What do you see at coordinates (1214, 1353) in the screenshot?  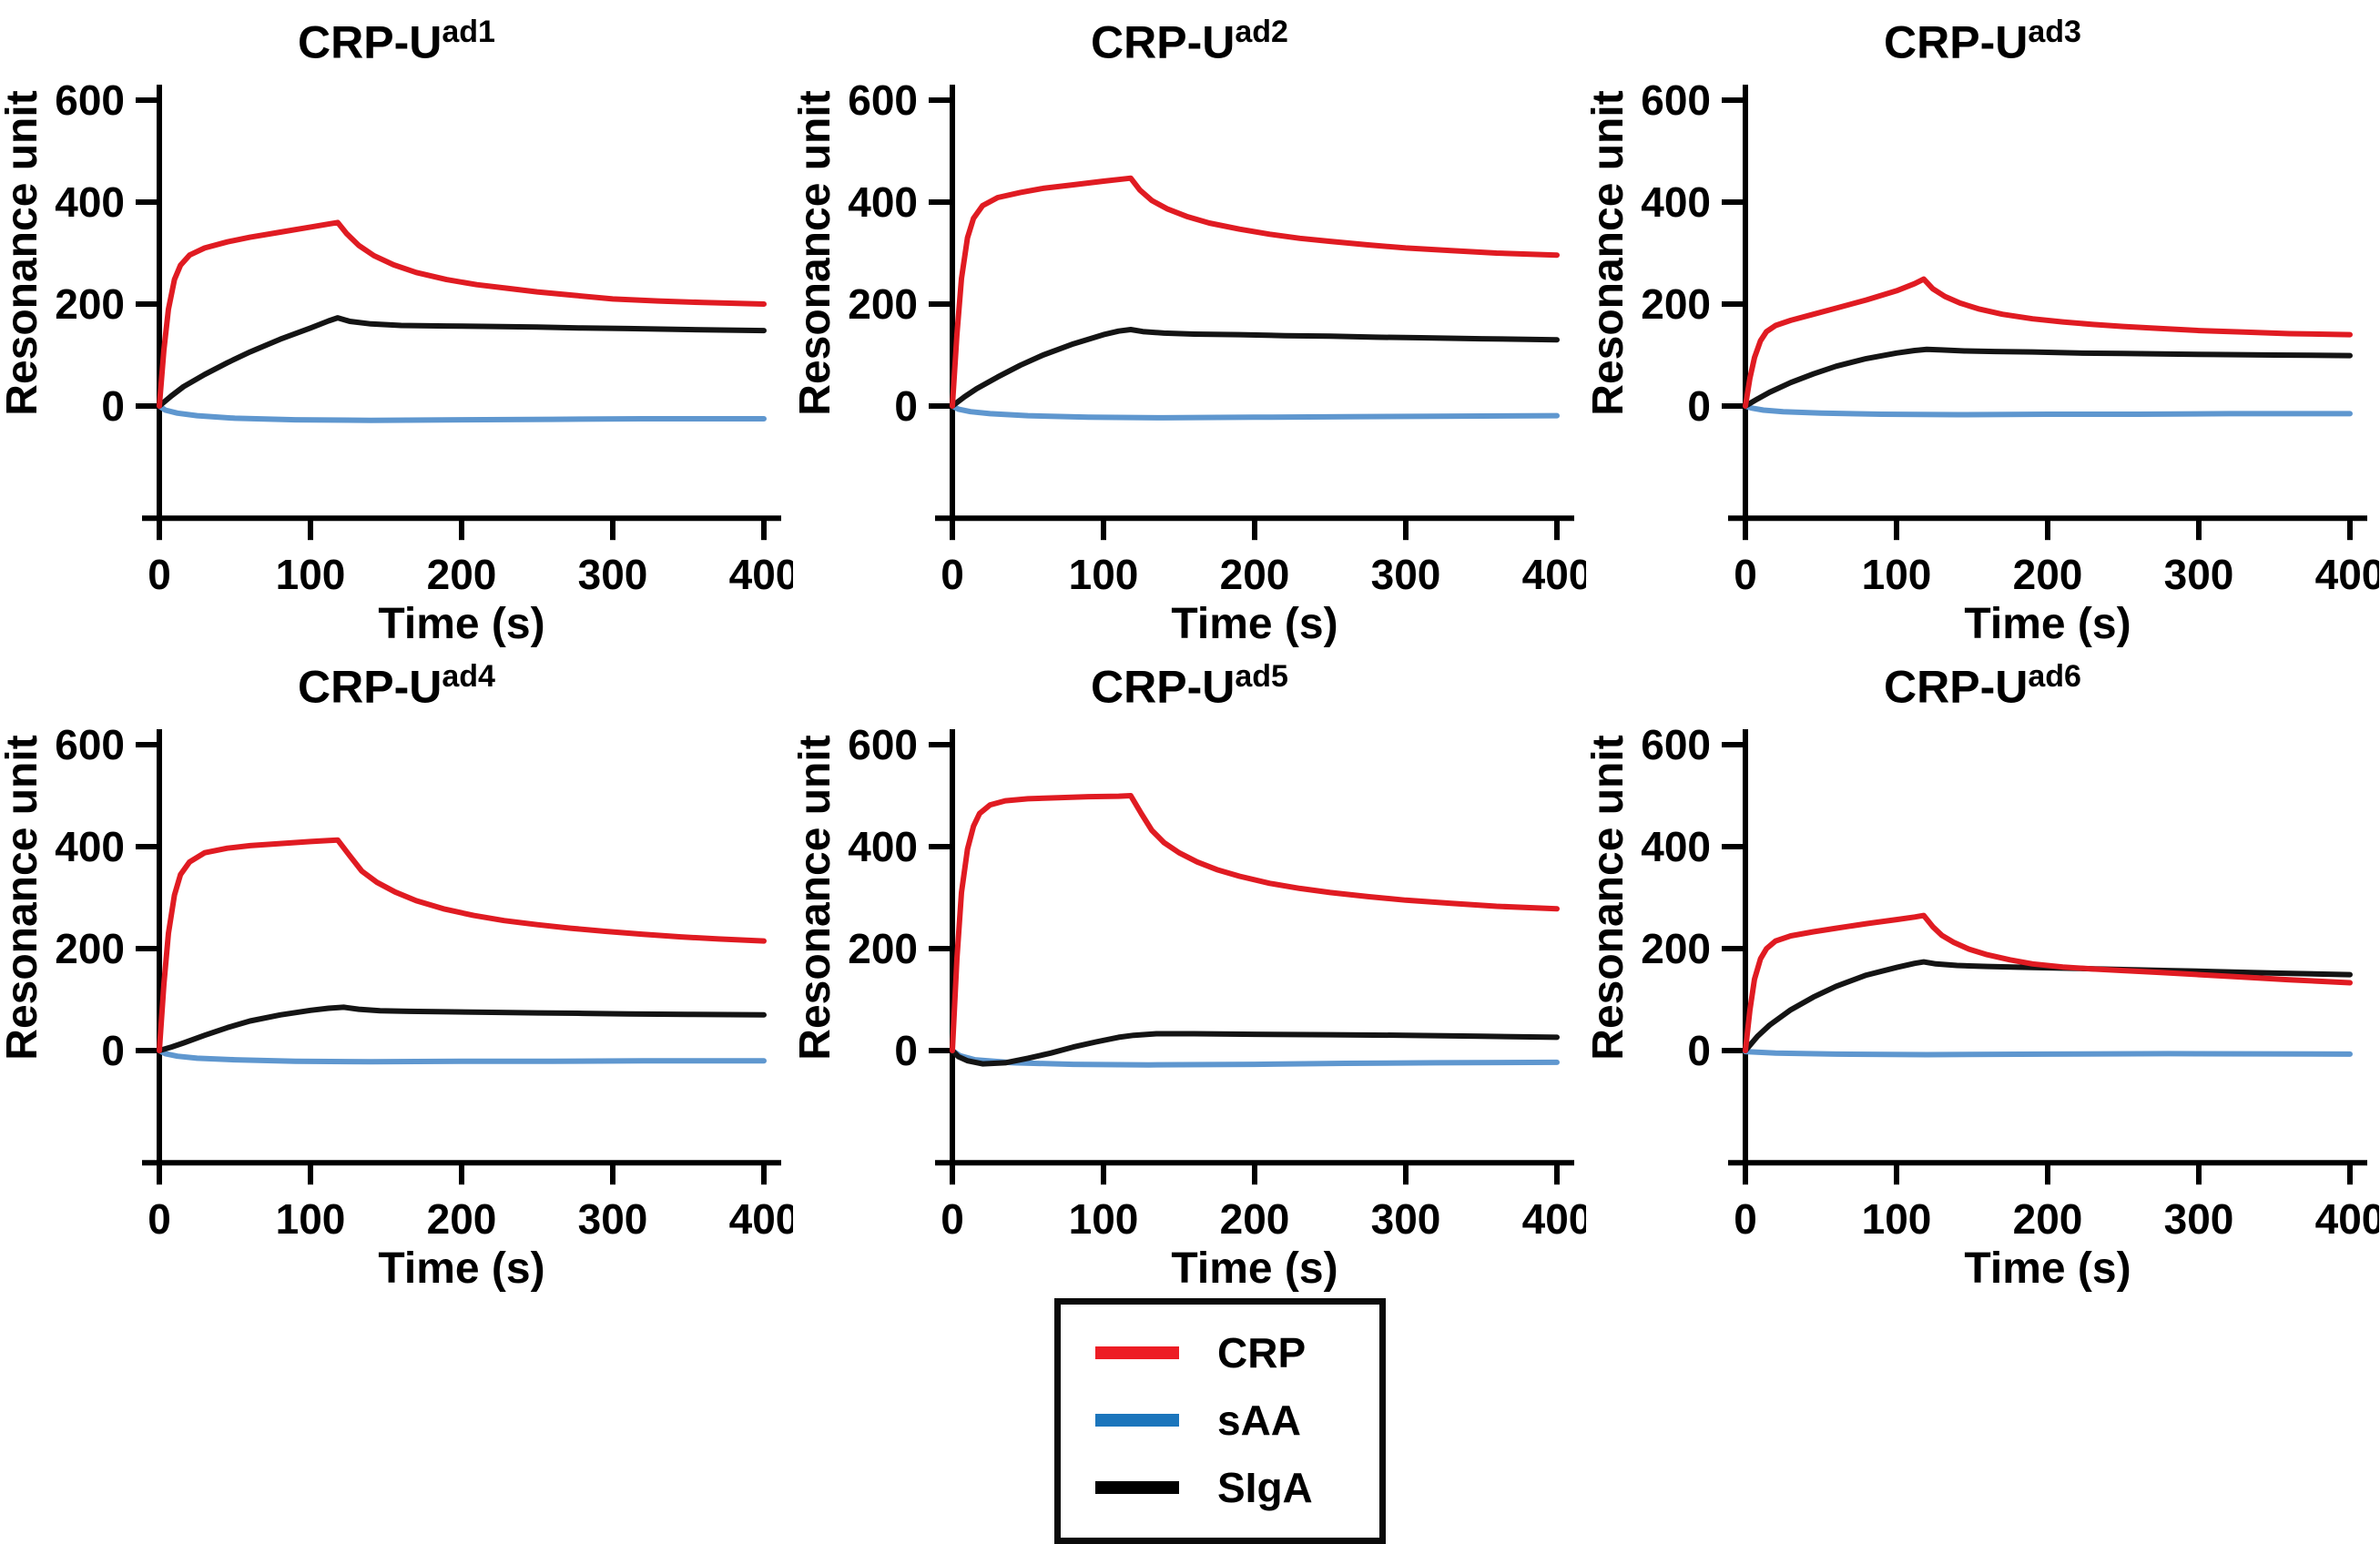 I see `legend-item-CRP: CRP` at bounding box center [1214, 1353].